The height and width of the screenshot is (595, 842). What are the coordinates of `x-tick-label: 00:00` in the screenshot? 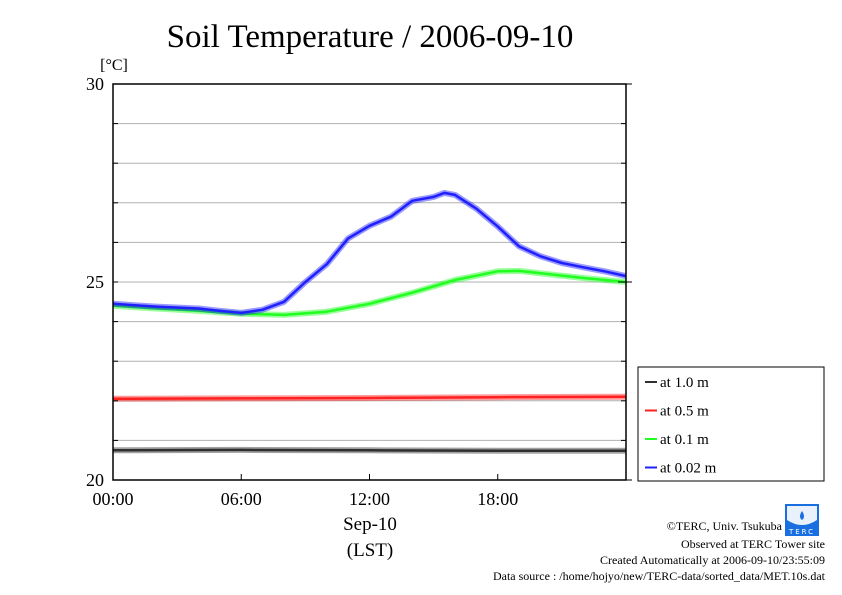 It's located at (112, 499).